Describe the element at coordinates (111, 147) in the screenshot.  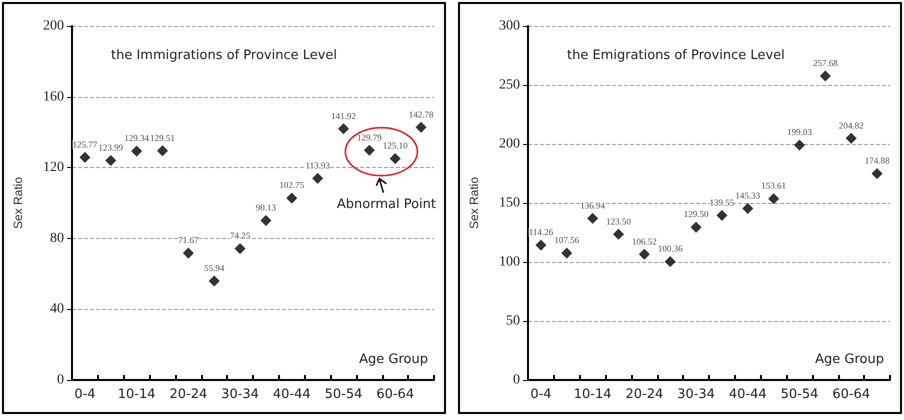
I see `data-label: 123.99` at that location.